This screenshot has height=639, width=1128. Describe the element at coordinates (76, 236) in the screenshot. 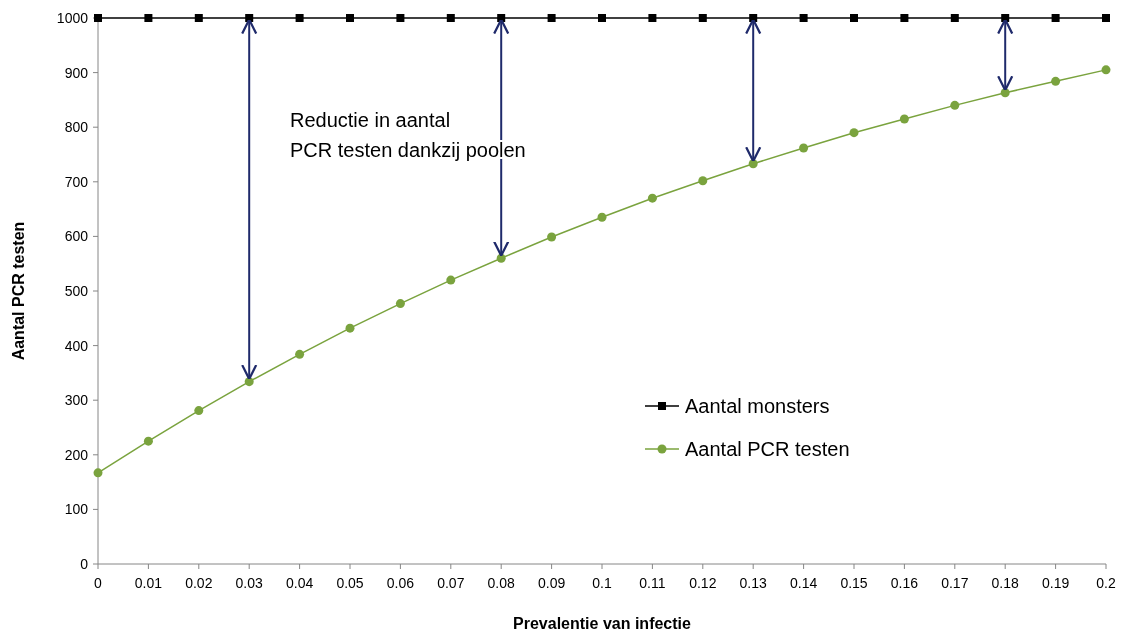

I see `y-tick-label: 600` at that location.